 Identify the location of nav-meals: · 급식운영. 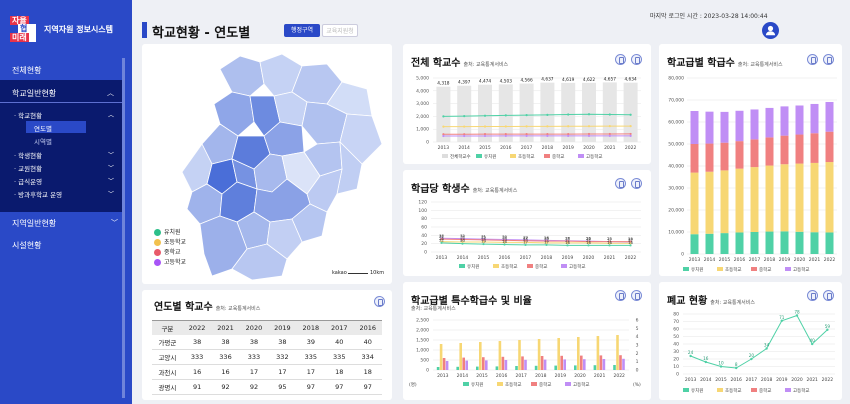
(28, 182).